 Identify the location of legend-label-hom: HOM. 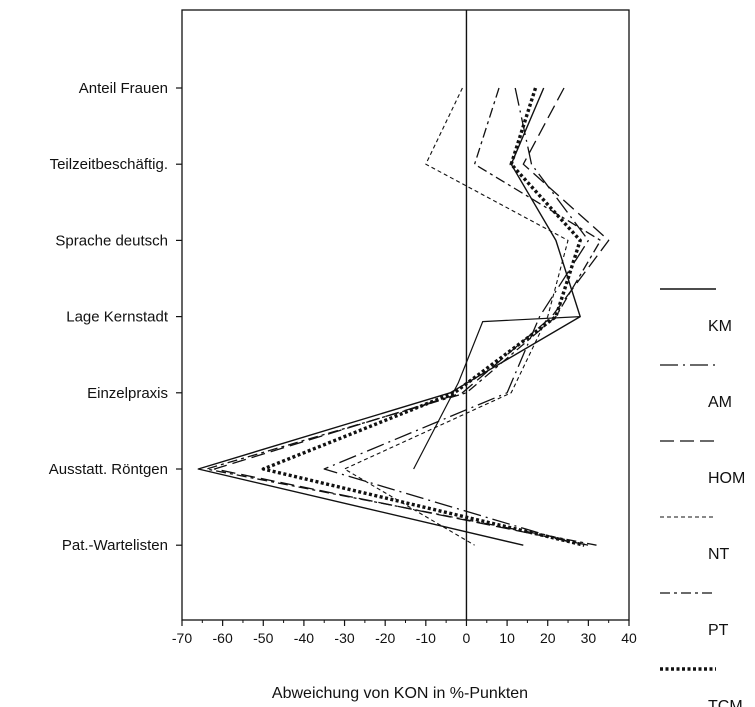
(726, 478).